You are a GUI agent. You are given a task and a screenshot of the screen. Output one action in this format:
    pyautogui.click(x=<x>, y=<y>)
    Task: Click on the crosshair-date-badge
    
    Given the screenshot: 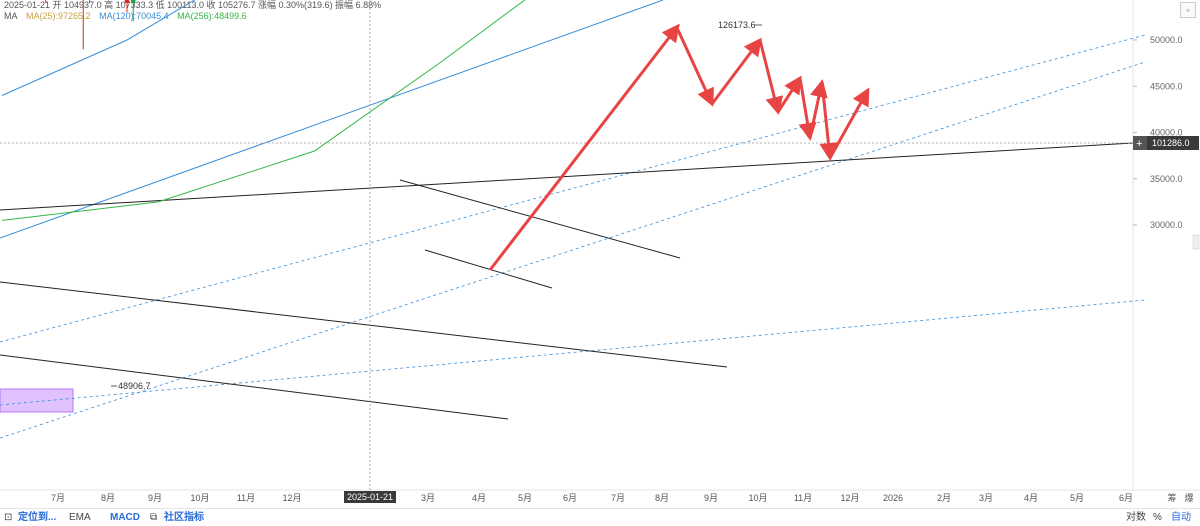 What is the action you would take?
    pyautogui.click(x=370, y=497)
    